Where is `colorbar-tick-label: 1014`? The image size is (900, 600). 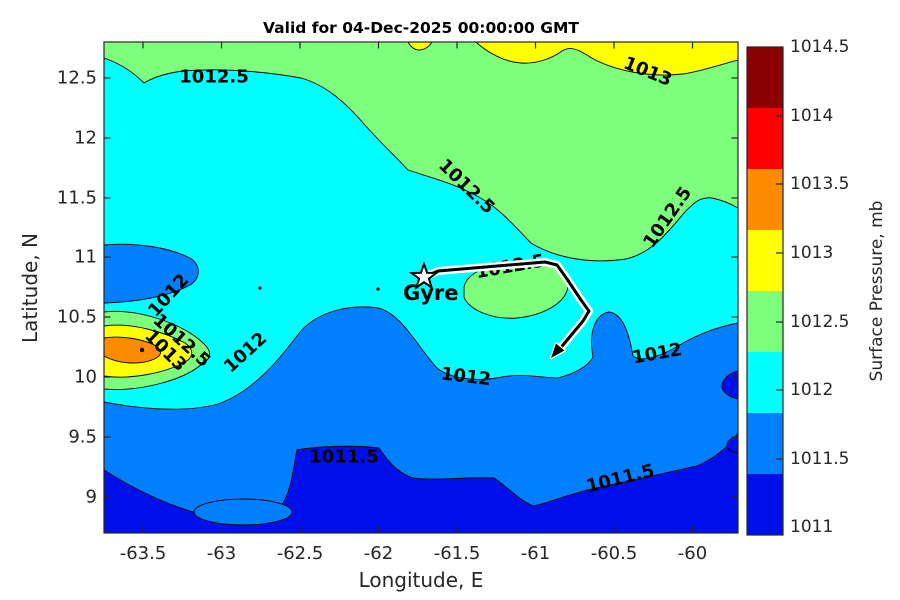
colorbar-tick-label: 1014 is located at coordinates (812, 116).